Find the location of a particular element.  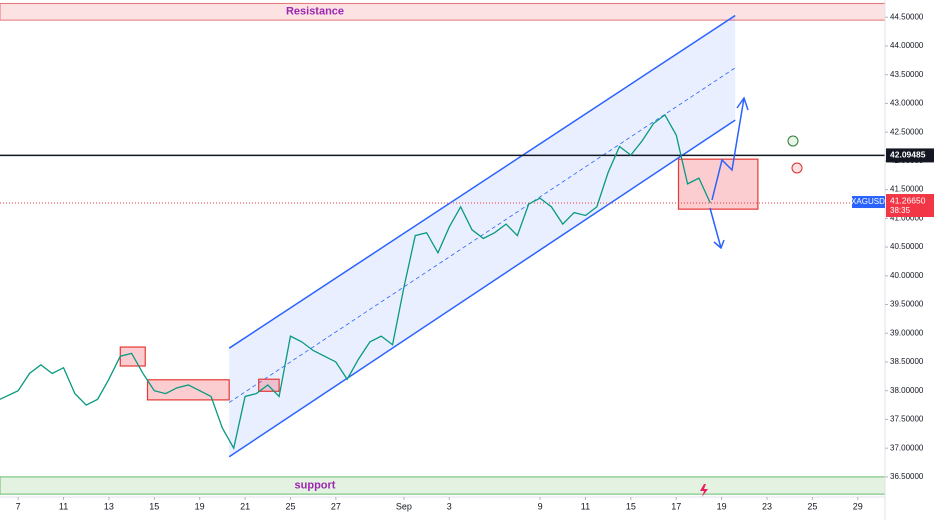

price-tag-label: 41.26650 is located at coordinates (908, 200).